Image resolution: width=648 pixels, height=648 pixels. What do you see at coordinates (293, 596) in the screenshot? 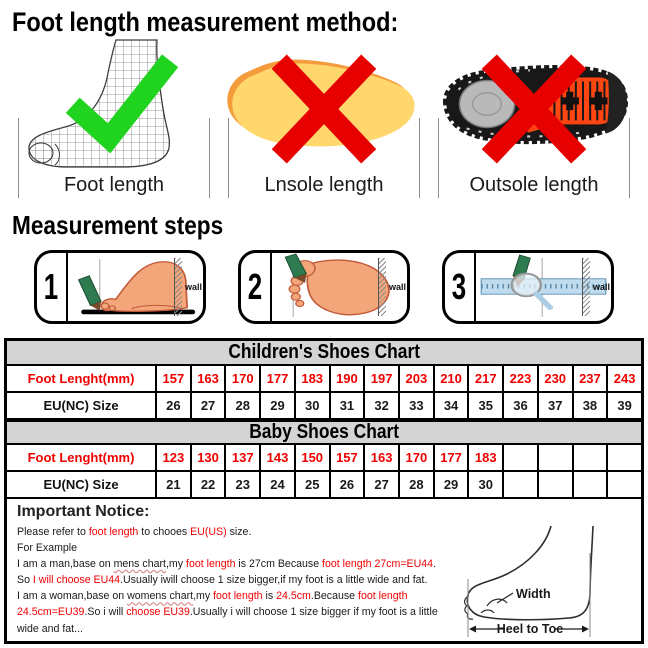
I see `notice-text-segment: 24.5cm` at bounding box center [293, 596].